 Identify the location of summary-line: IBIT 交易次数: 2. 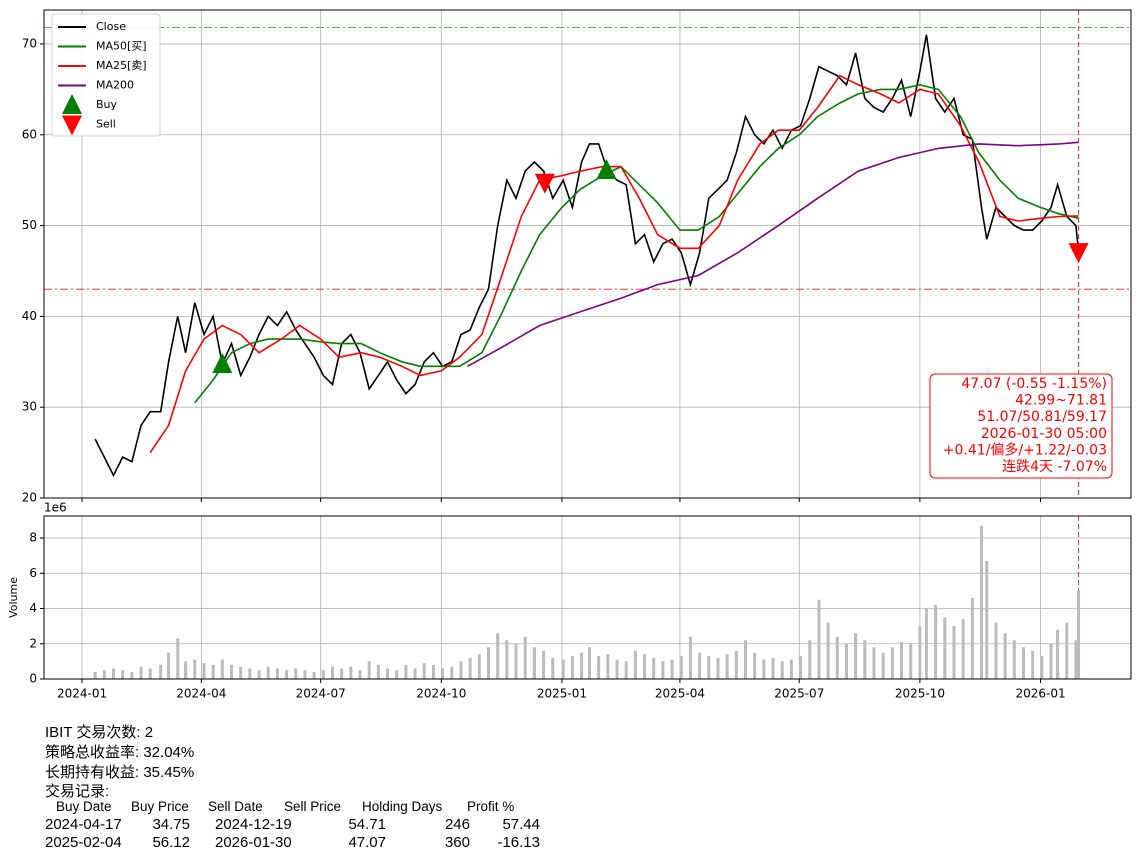
(99, 732).